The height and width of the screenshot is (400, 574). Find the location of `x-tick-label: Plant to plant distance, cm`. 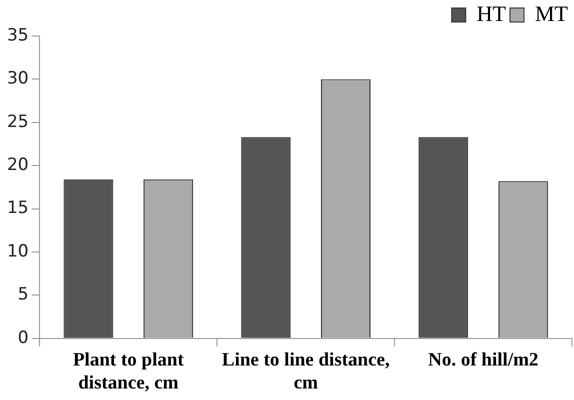

x-tick-label: Plant to plant distance, cm is located at coordinates (128, 372).